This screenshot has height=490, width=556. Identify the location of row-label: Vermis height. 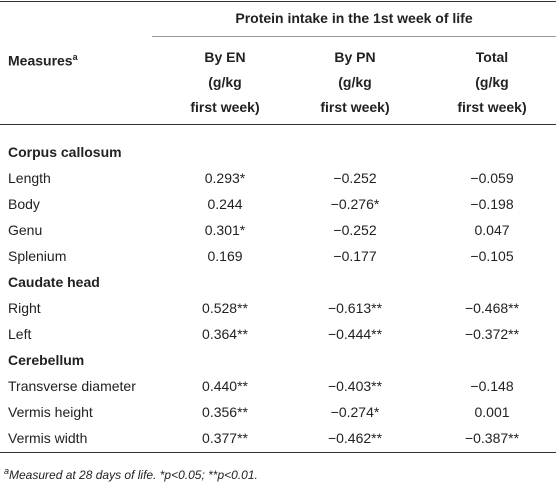
(50, 412).